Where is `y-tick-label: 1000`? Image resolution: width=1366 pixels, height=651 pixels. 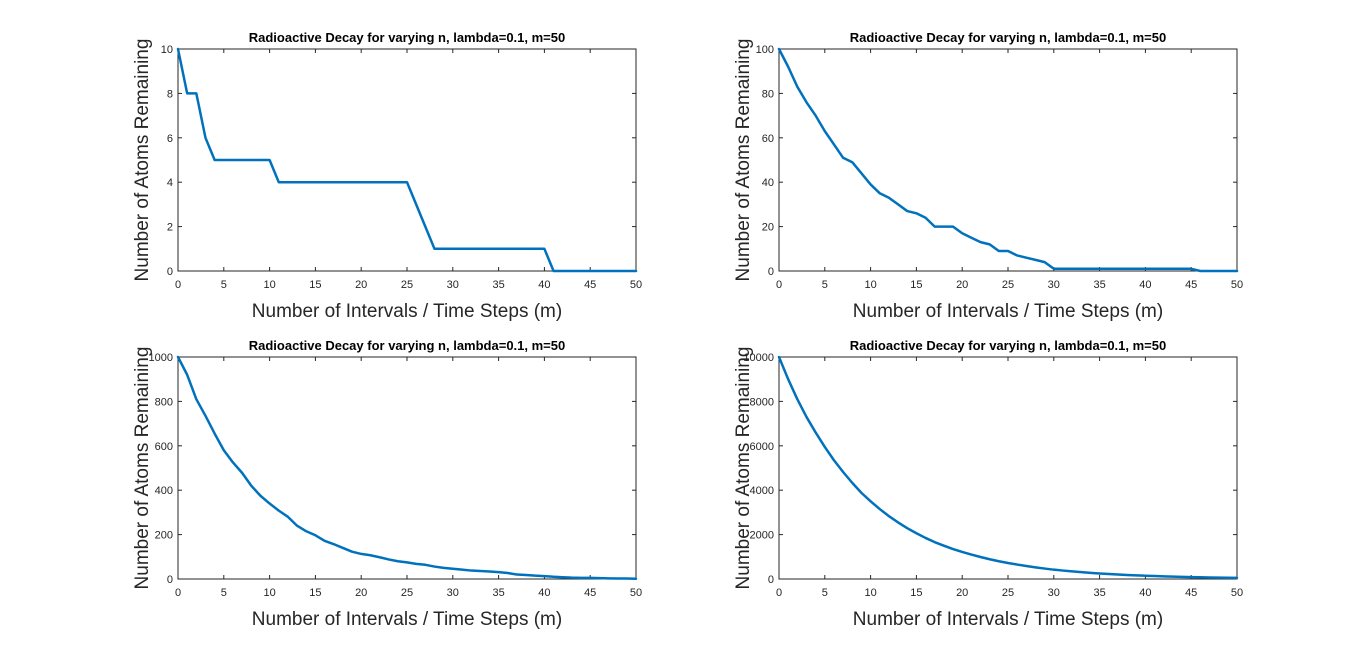 y-tick-label: 1000 is located at coordinates (161, 358).